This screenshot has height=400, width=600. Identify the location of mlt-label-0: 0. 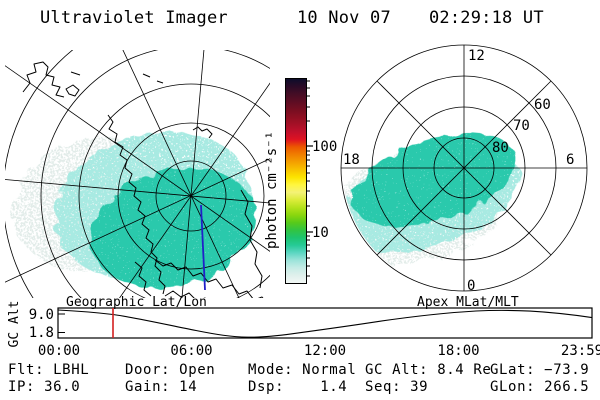
(471, 286).